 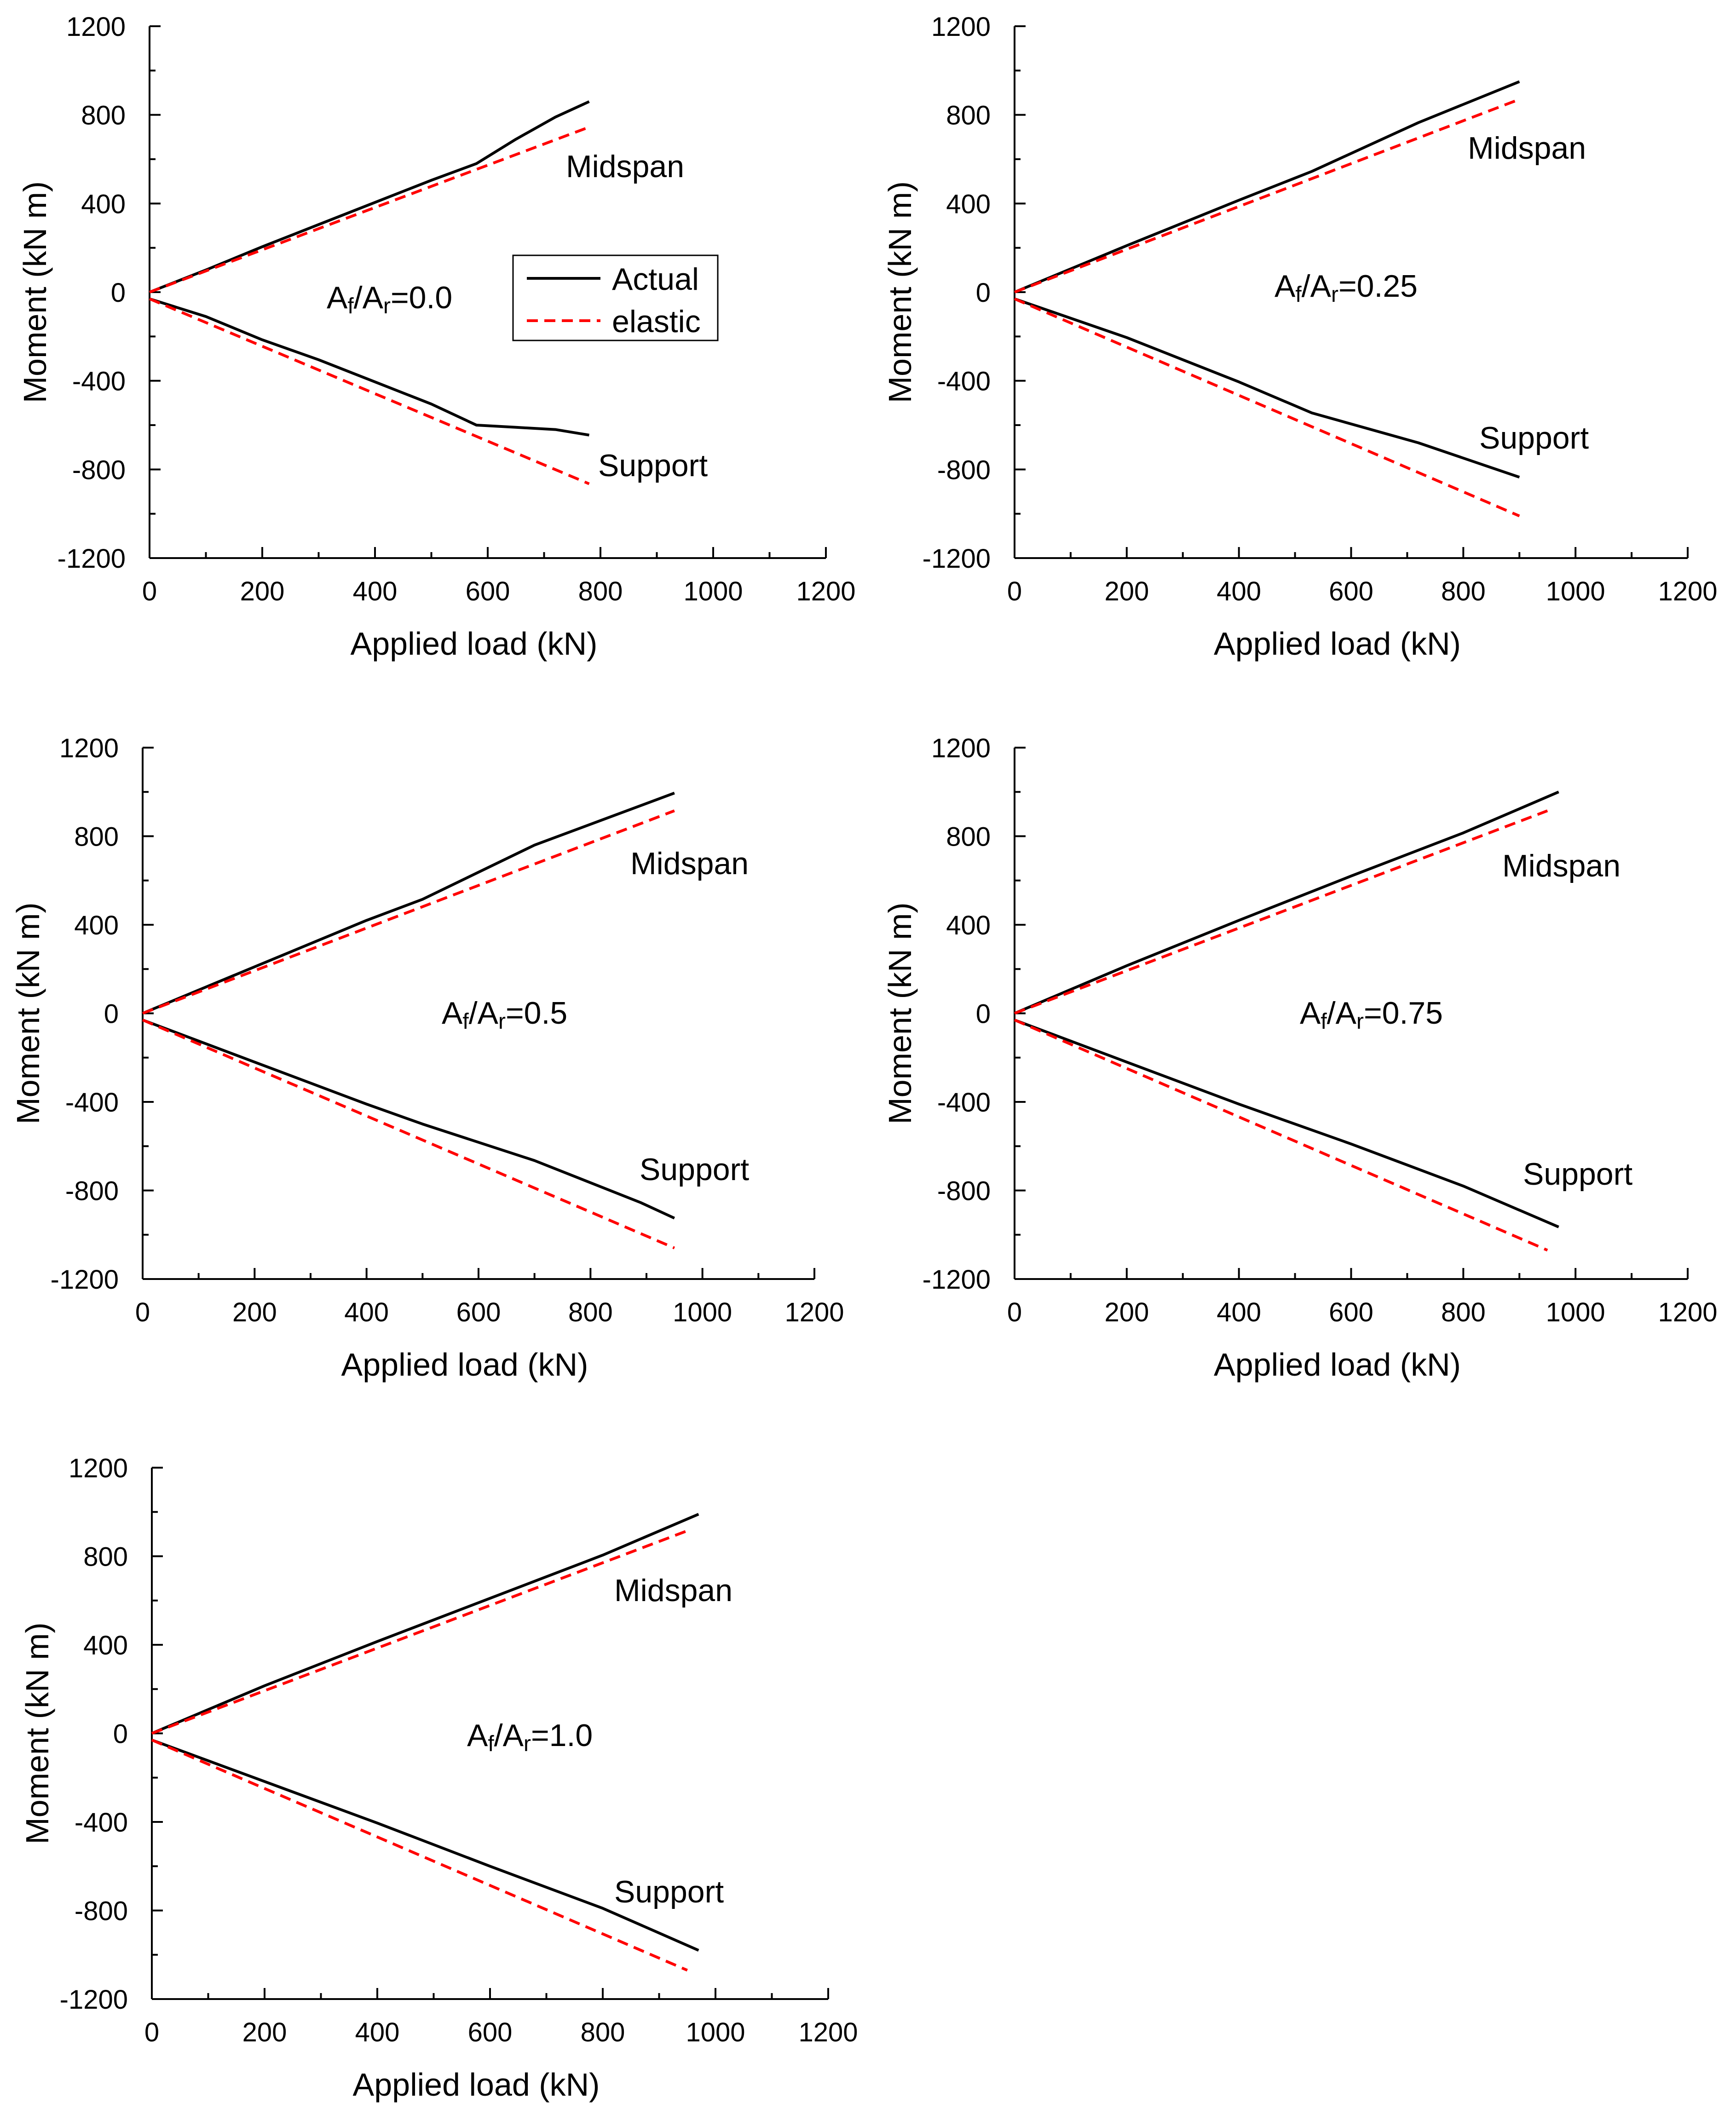 What do you see at coordinates (656, 321) in the screenshot?
I see `legend-elastic-label: elastic` at bounding box center [656, 321].